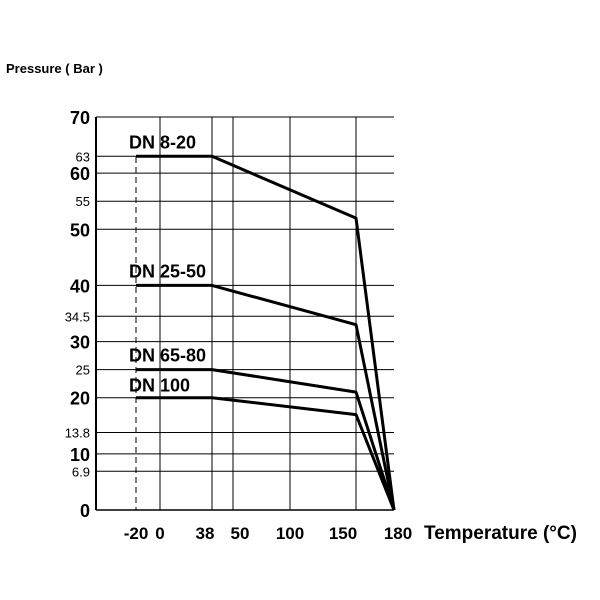  I want to click on y-tick-label-minor: 13.8, so click(77, 433).